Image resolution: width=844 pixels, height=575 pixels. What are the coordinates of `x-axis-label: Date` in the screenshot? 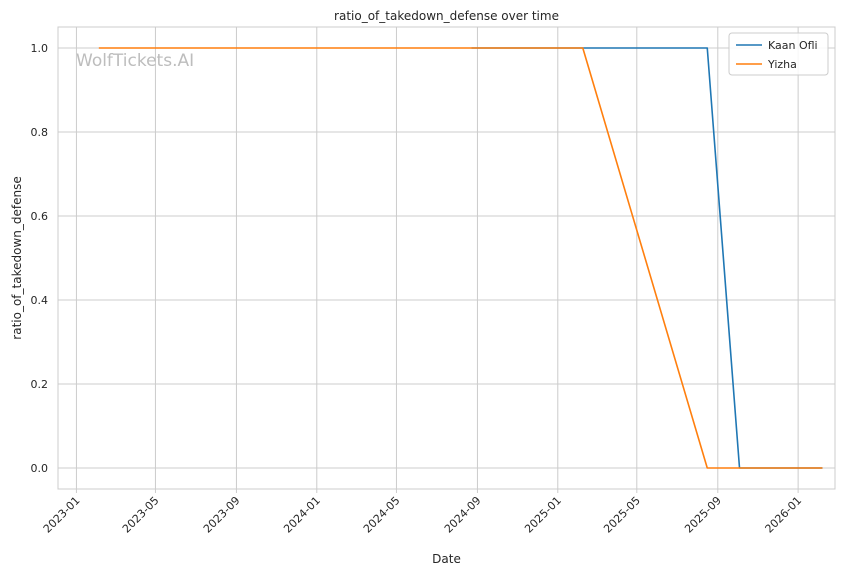 It's located at (446, 559).